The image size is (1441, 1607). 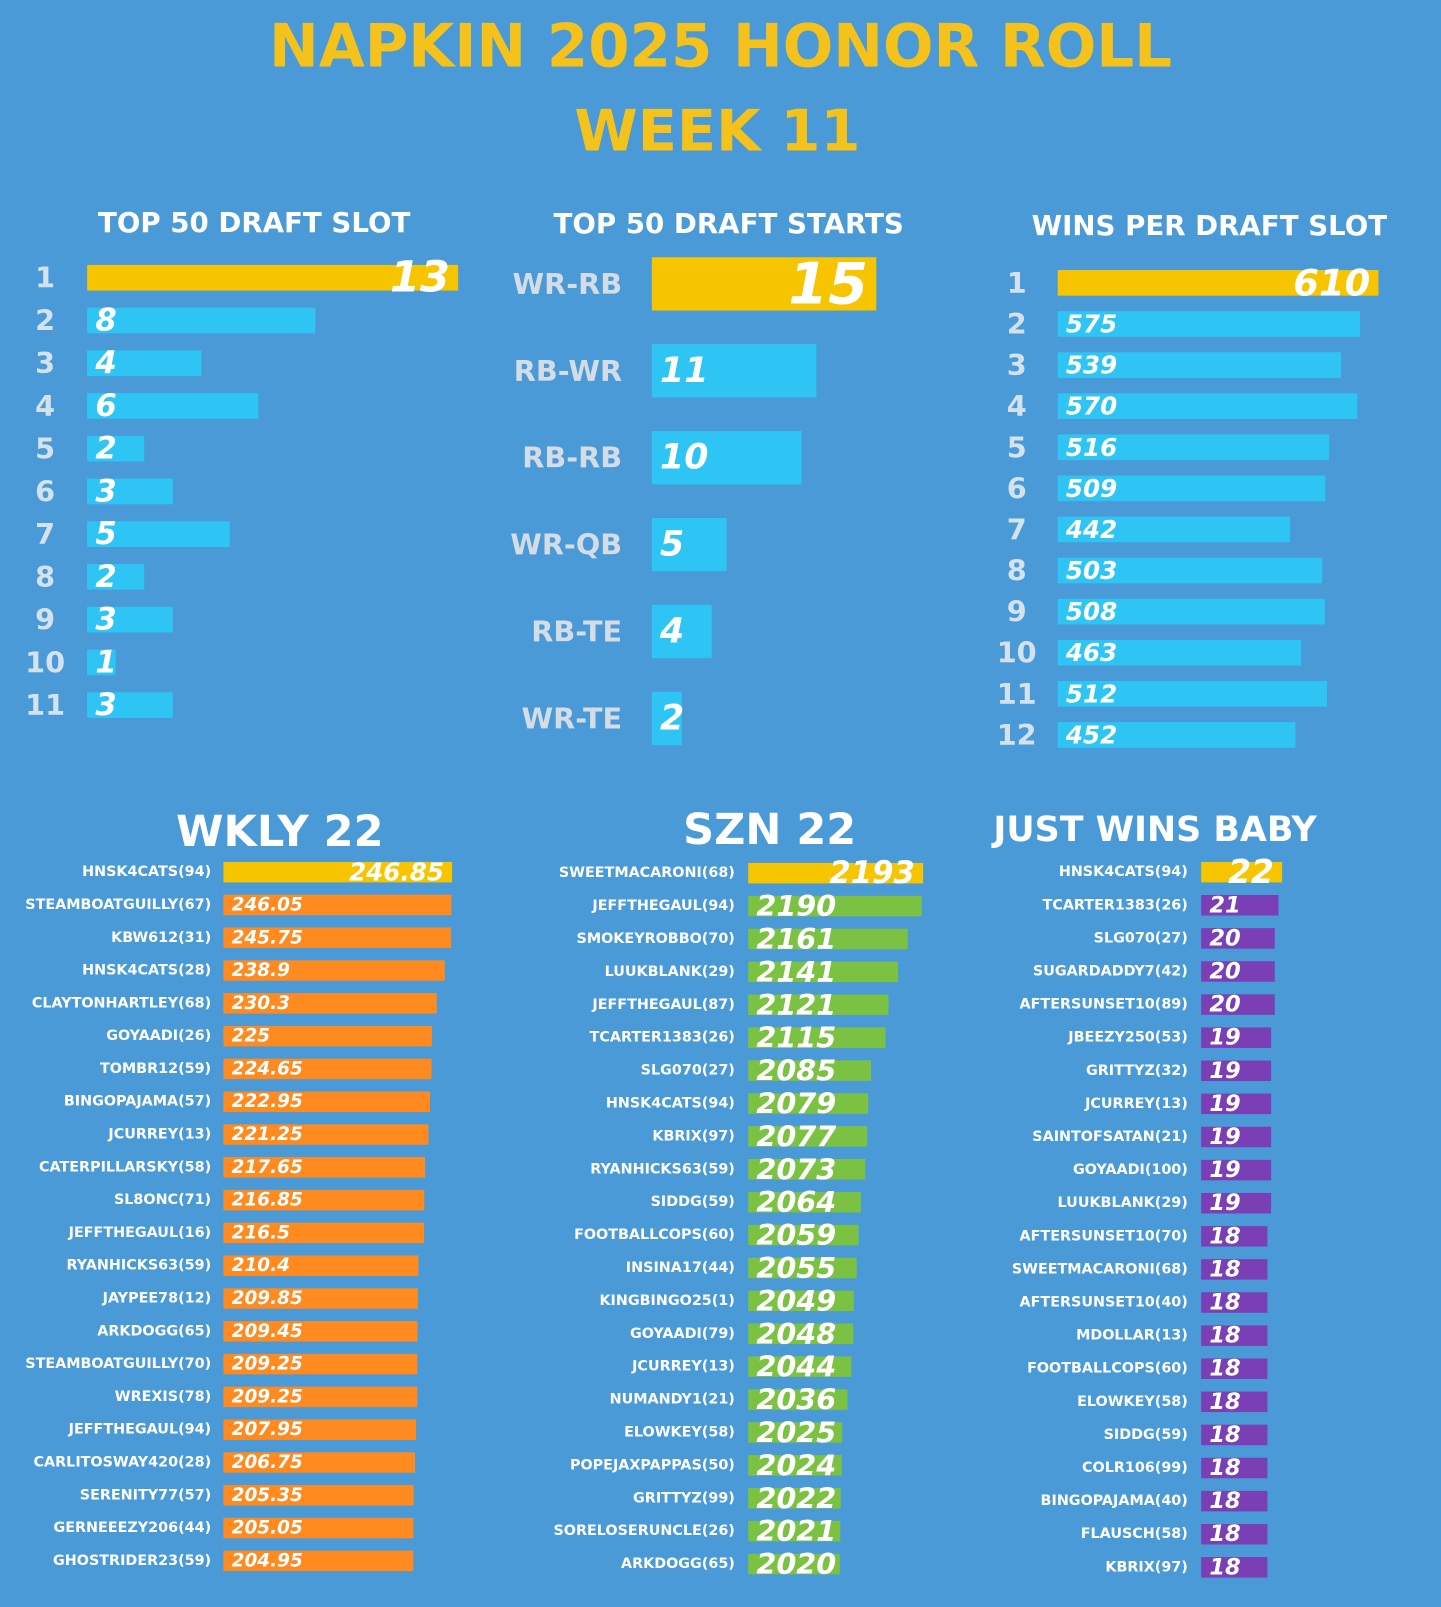 What do you see at coordinates (1017, 365) in the screenshot?
I see `category-label: 3` at bounding box center [1017, 365].